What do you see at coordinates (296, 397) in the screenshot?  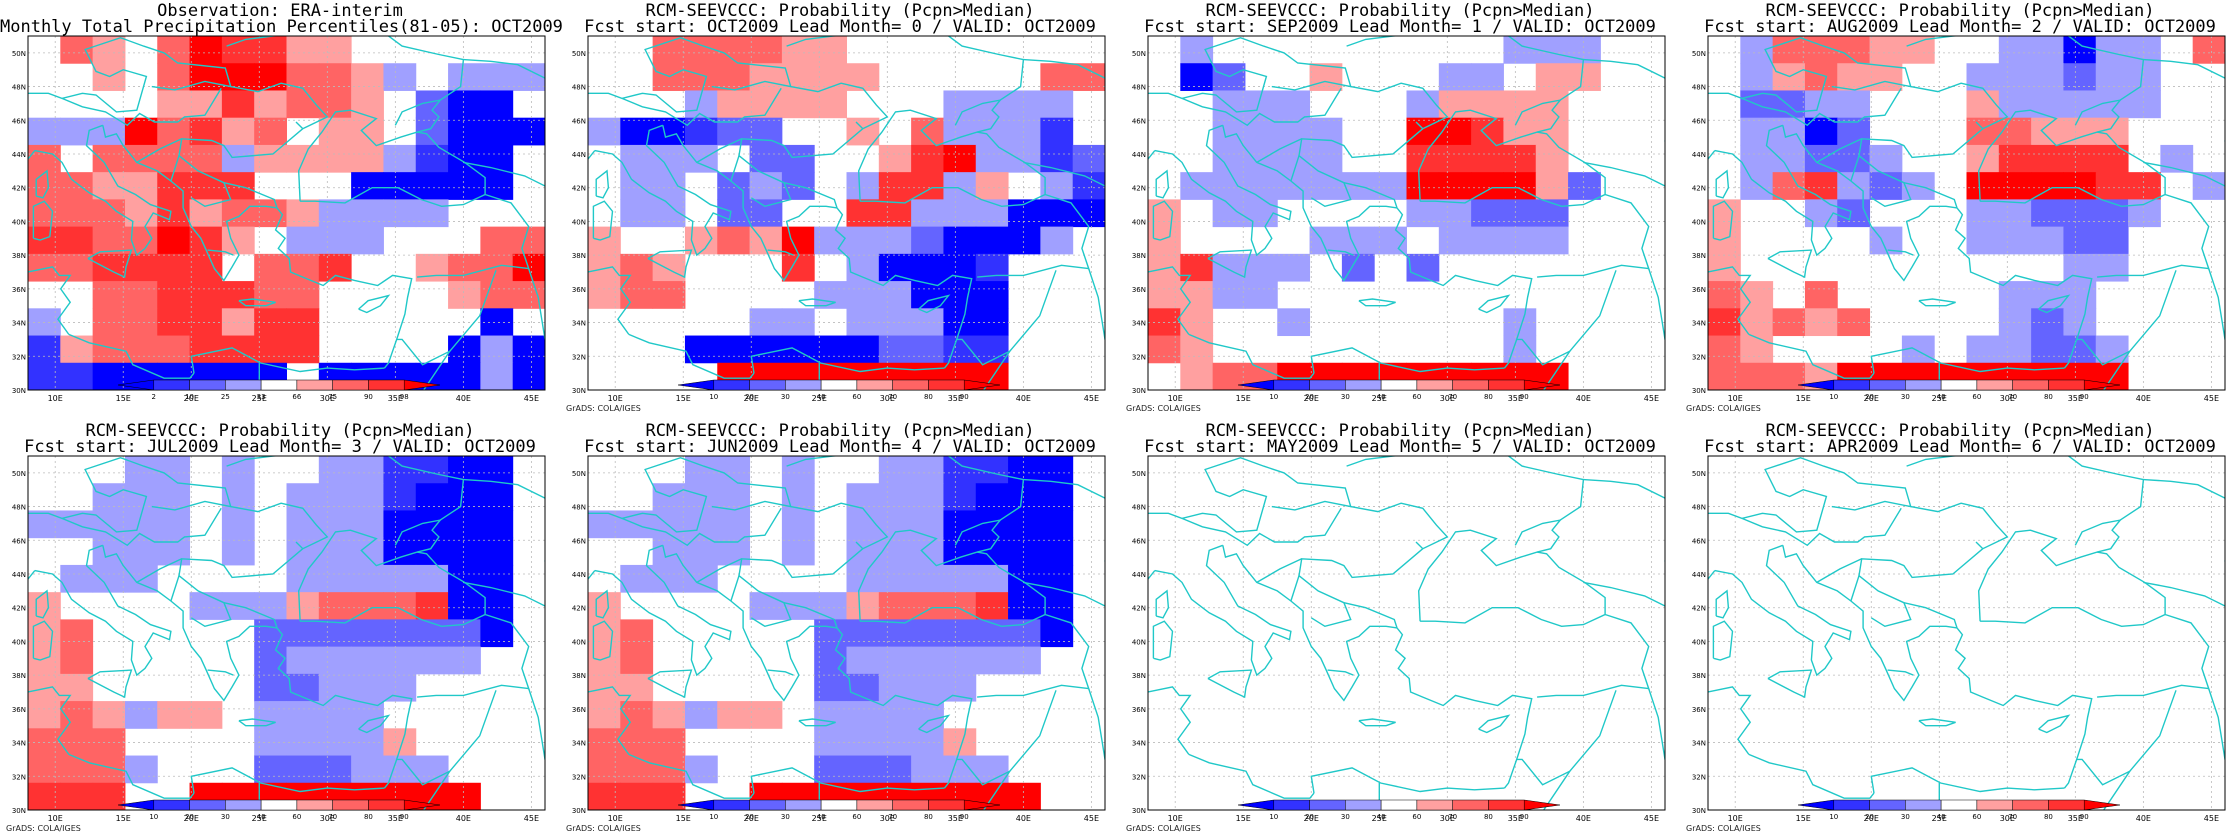 I see `colorbar-label: 66` at bounding box center [296, 397].